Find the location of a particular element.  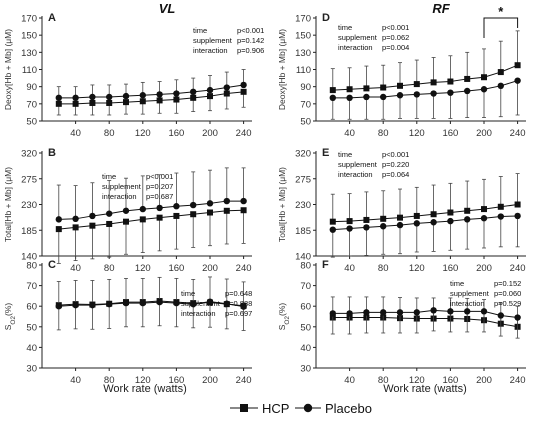

y-tick-label: 185 is located at coordinates (303, 231).